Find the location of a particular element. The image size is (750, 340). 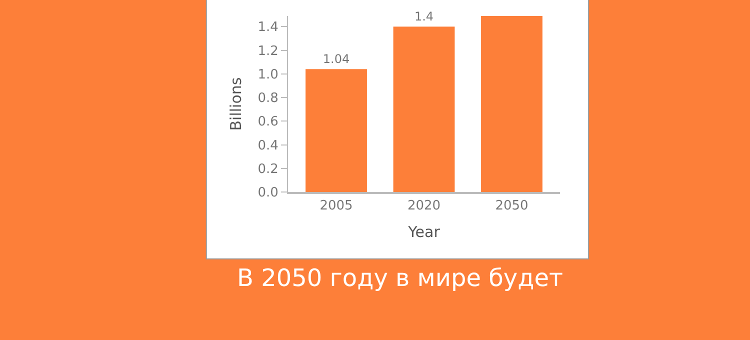

y-tick-label: 1.0 is located at coordinates (268, 74).